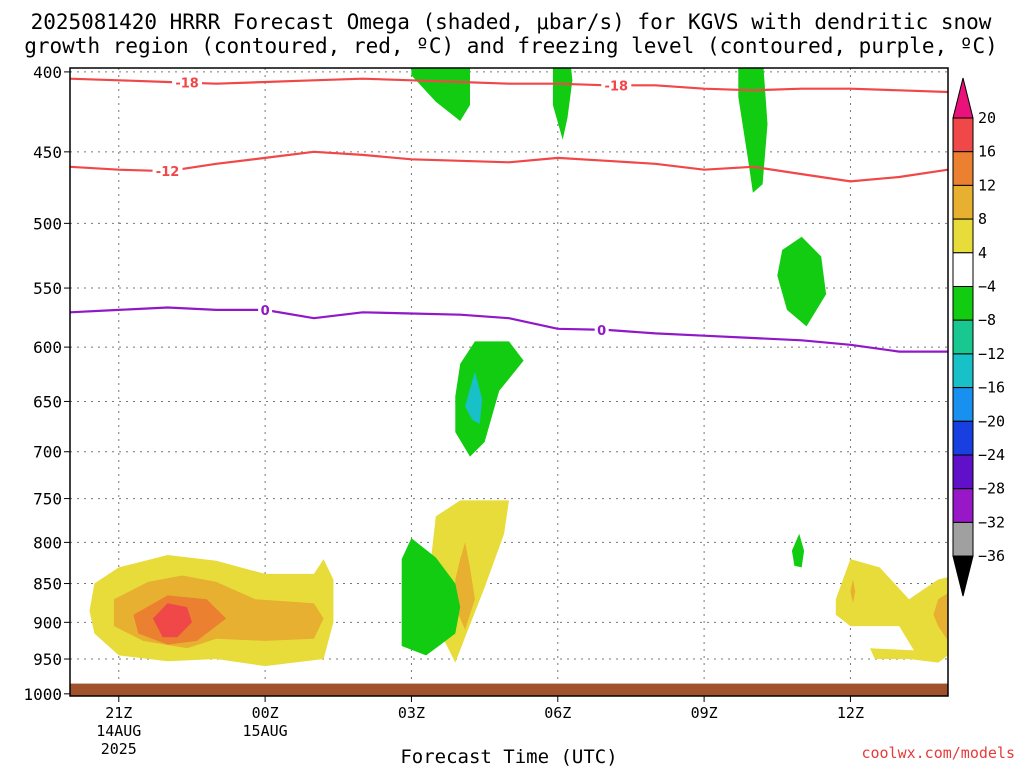 This screenshot has height=768, width=1024. I want to click on colorbar-label: 12, so click(987, 185).